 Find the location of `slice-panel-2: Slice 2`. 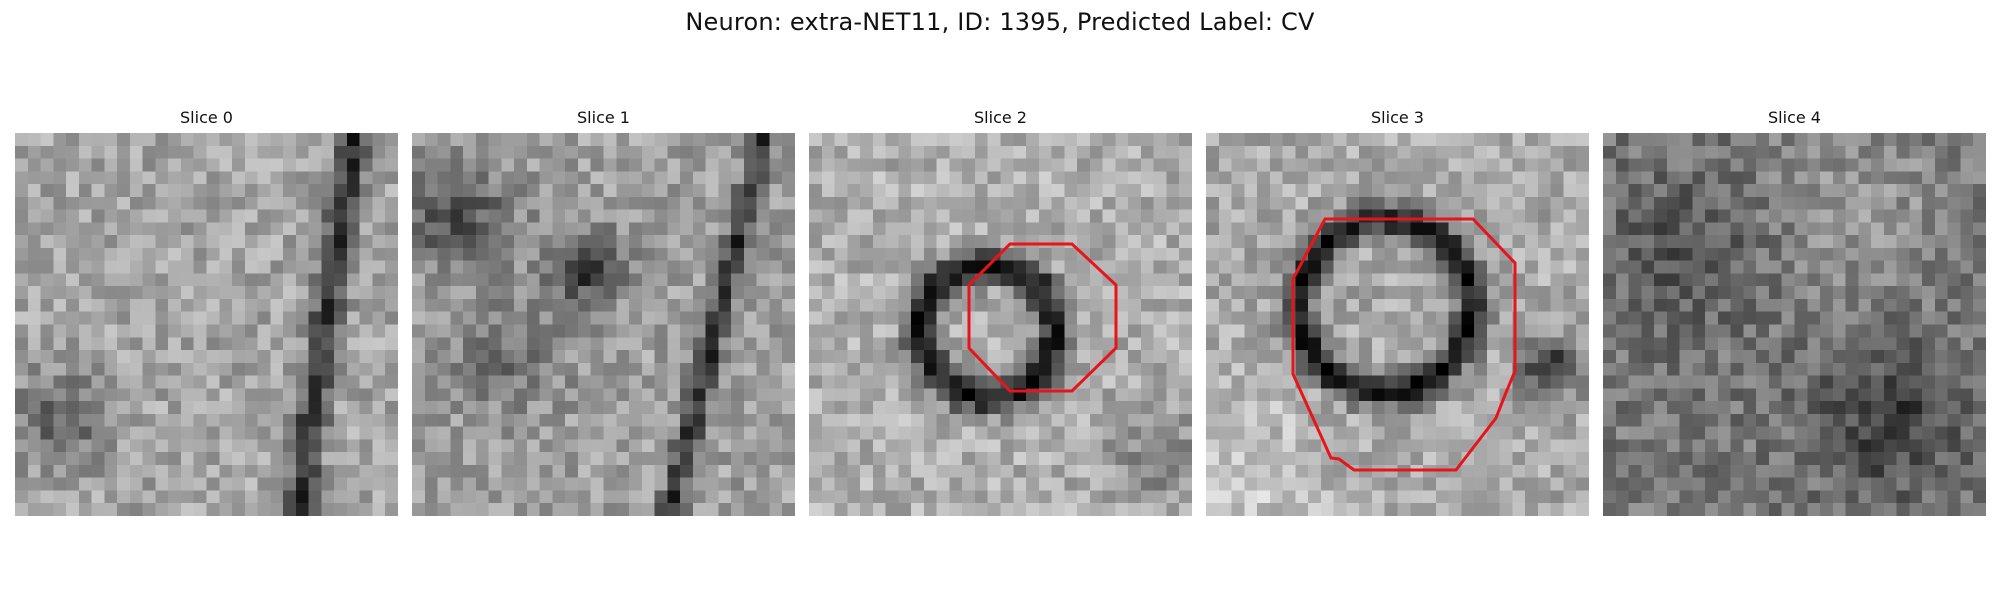

slice-panel-2: Slice 2 is located at coordinates (1000, 311).